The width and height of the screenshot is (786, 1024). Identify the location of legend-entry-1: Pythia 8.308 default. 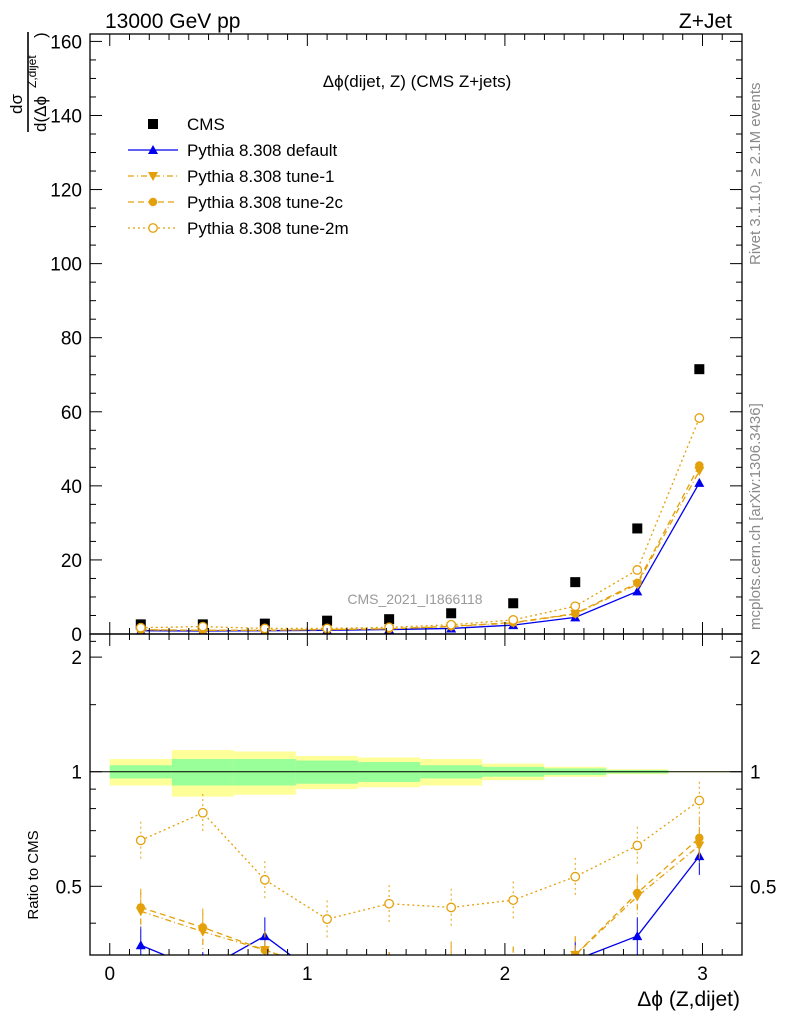
(233, 150).